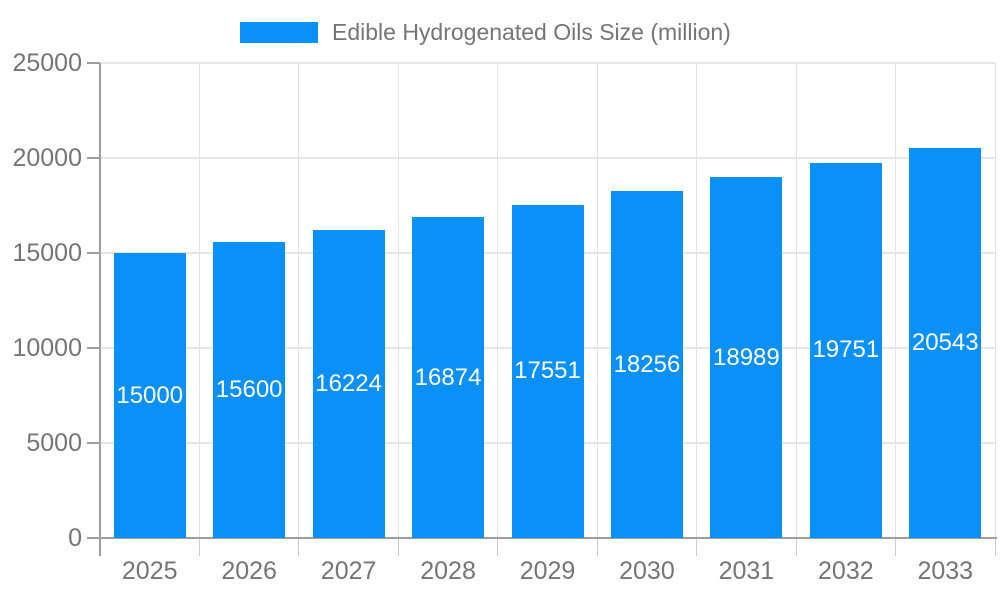 This screenshot has width=1000, height=600. Describe the element at coordinates (448, 571) in the screenshot. I see `x-tick-label: 2028` at that location.